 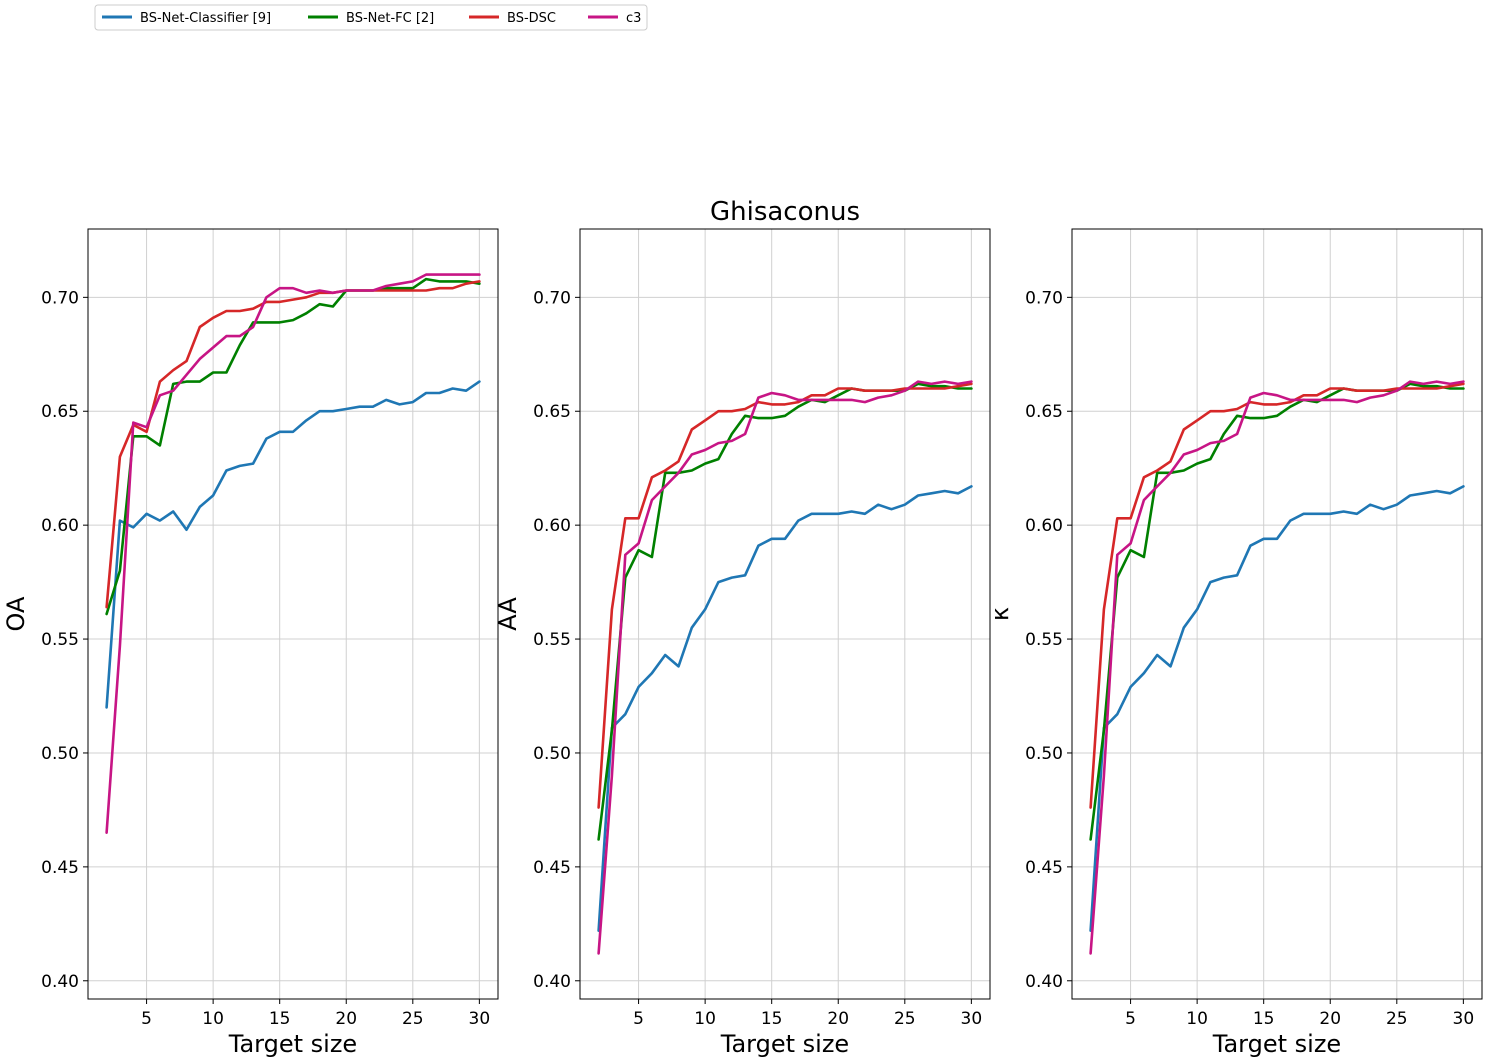 I want to click on legend-label-2: BS-DSC, so click(x=531, y=18).